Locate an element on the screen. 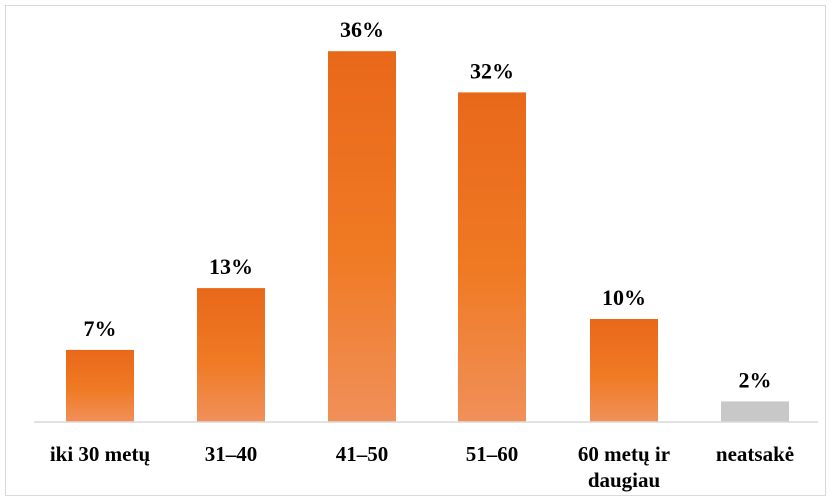  category-label-5: 60 metų ir daugiau is located at coordinates (624, 467).